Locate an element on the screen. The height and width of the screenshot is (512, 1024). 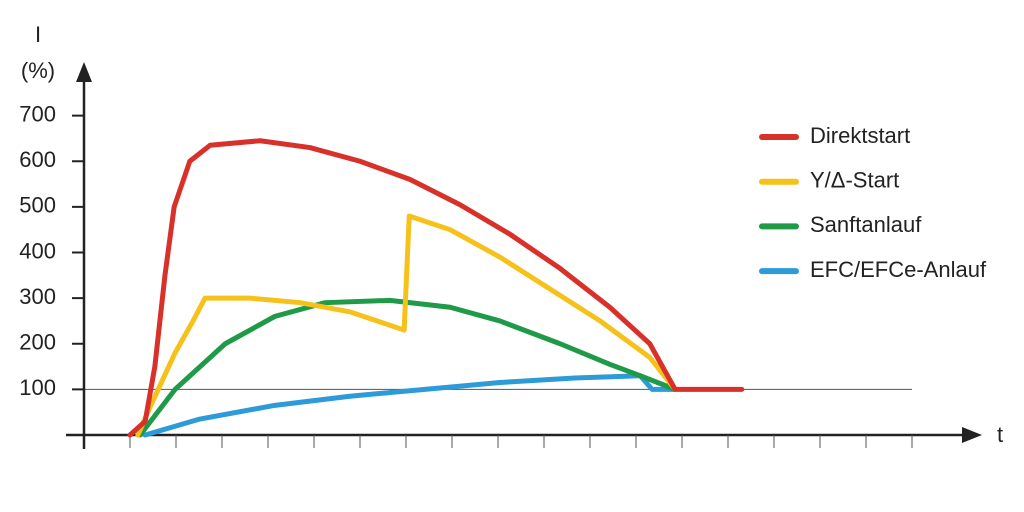
y-tick-label: 500 is located at coordinates (37, 205).